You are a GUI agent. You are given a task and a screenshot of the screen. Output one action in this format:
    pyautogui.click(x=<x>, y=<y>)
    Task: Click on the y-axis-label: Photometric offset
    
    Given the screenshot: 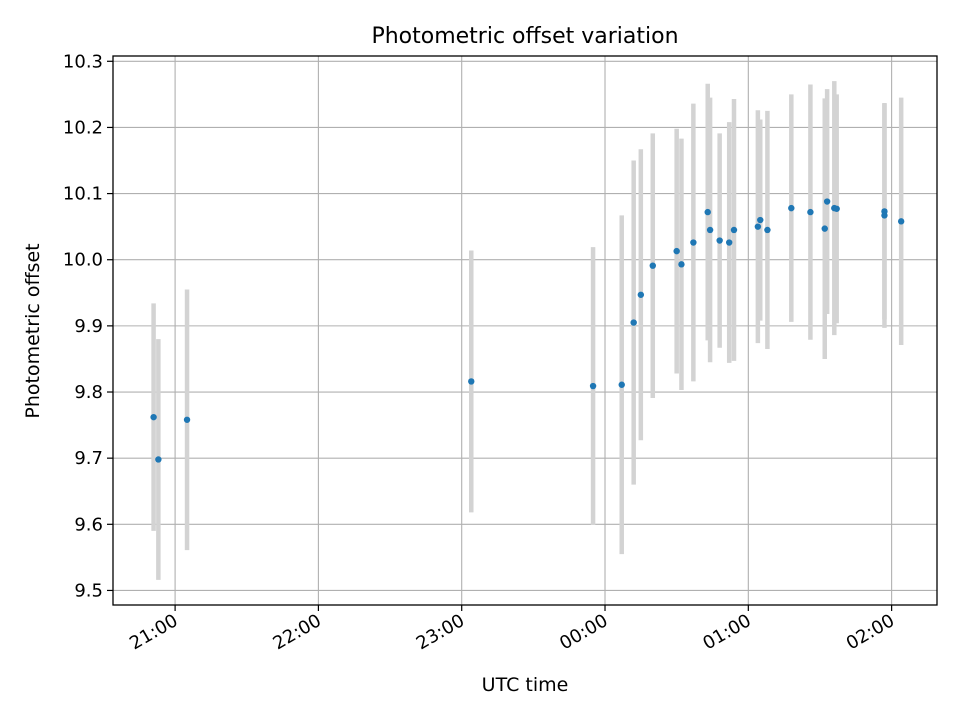 What is the action you would take?
    pyautogui.click(x=33, y=330)
    